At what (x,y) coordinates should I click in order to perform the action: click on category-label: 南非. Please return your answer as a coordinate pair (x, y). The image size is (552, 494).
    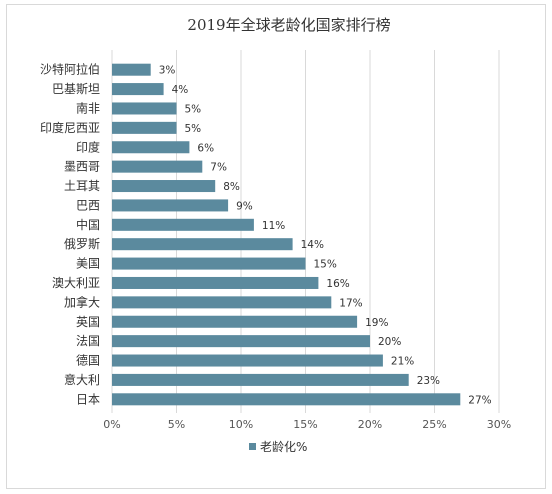
    Looking at the image, I should click on (88, 107).